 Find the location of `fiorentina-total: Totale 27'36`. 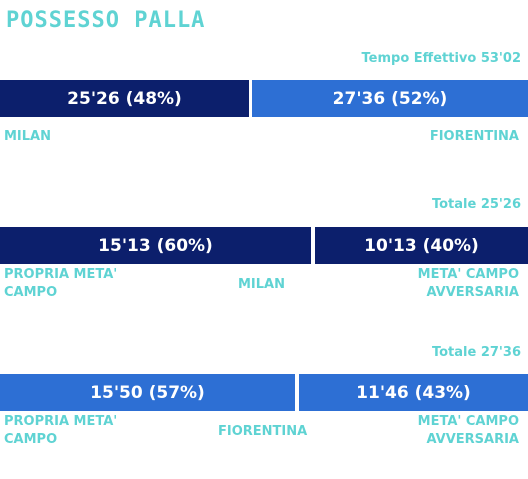

fiorentina-total: Totale 27'36 is located at coordinates (476, 352).